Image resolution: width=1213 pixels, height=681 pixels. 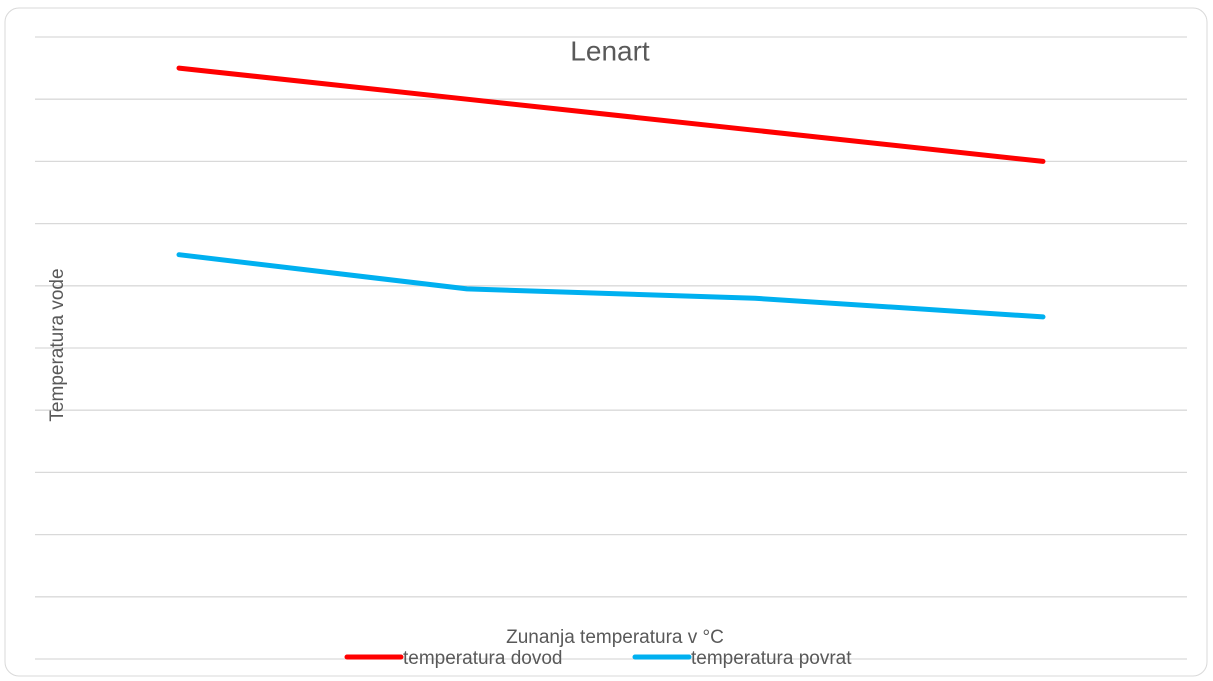 What do you see at coordinates (615, 637) in the screenshot?
I see `x-axis-label: Zunanja temperatura v °C` at bounding box center [615, 637].